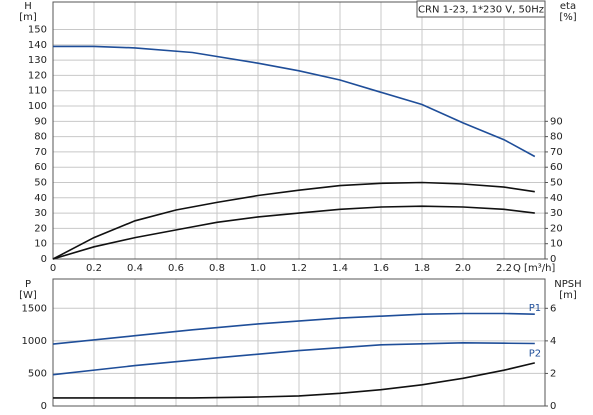 The height and width of the screenshot is (415, 593). Describe the element at coordinates (556, 121) in the screenshot. I see `y2-tick-label: 90` at that location.